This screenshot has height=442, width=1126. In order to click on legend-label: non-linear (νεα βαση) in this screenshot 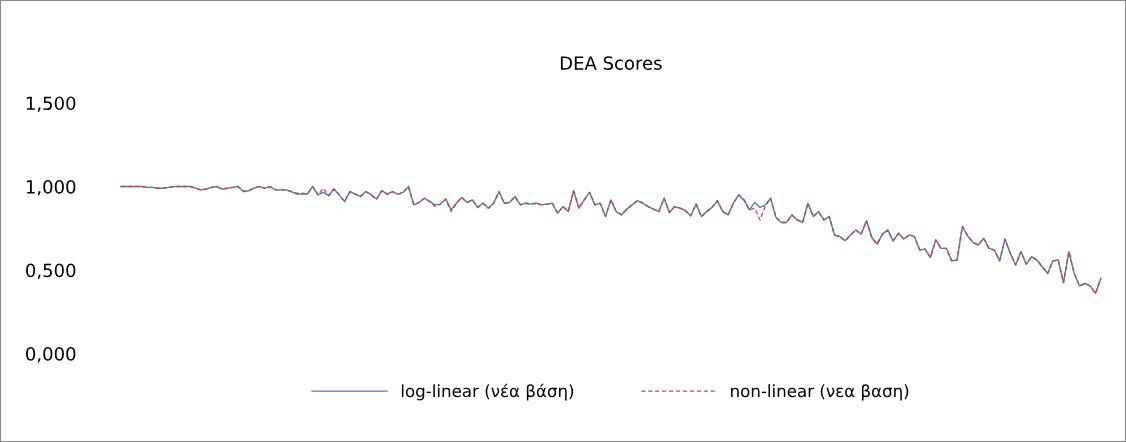, I will do `click(820, 392)`.